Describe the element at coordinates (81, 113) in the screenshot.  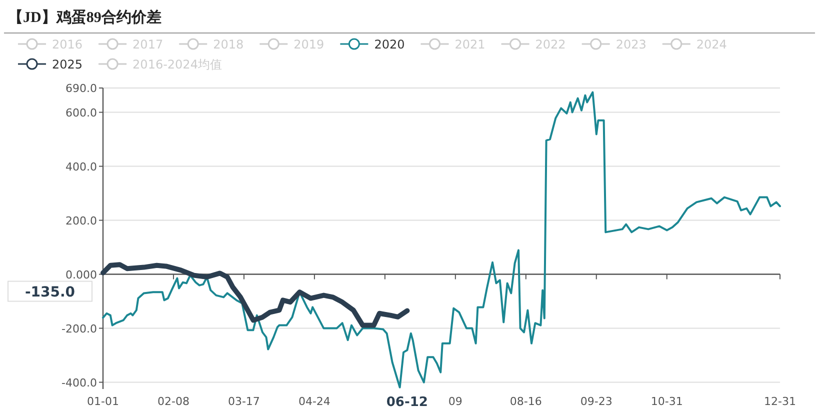
I see `ytick: 600.0` at that location.